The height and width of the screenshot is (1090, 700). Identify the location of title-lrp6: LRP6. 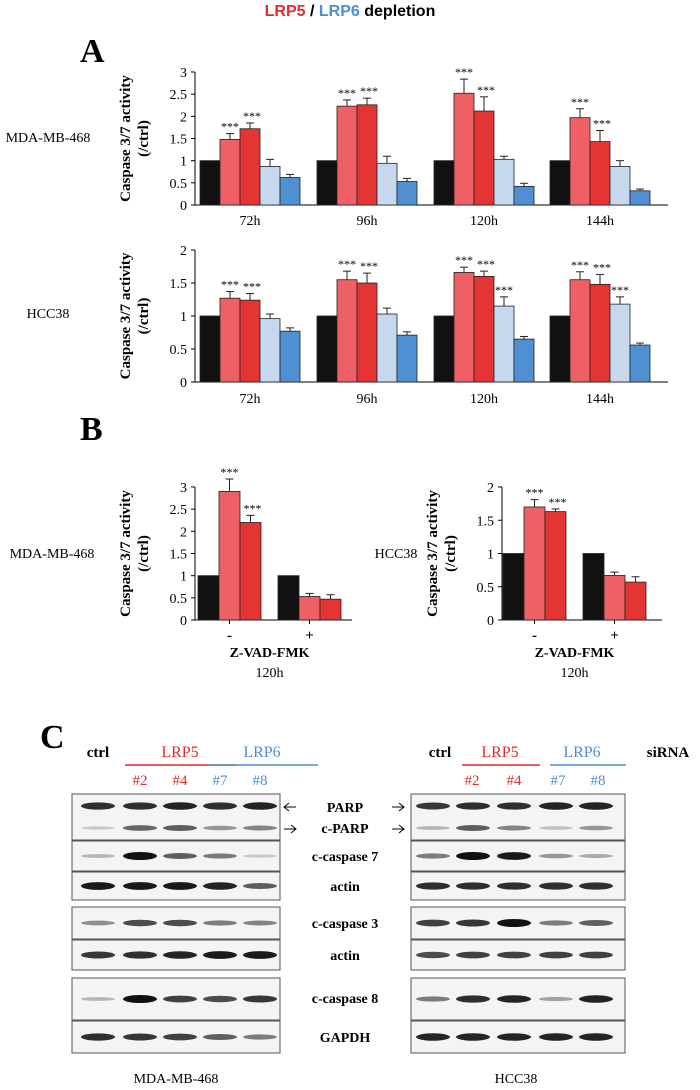
(339, 11).